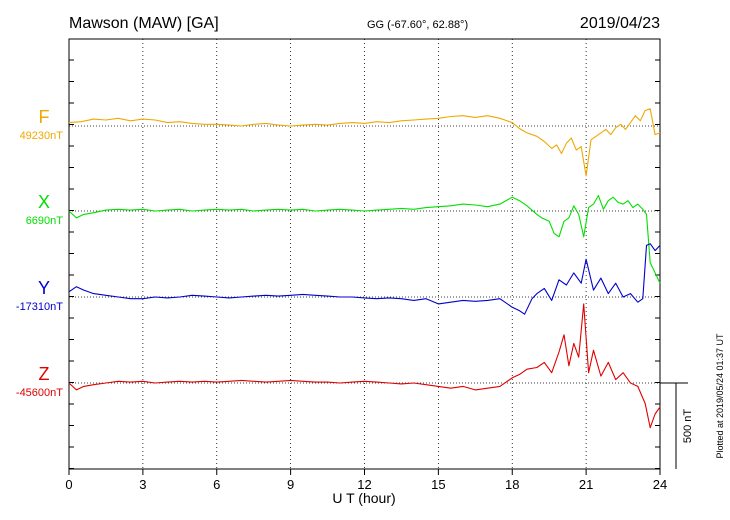 Image resolution: width=730 pixels, height=520 pixels. Describe the element at coordinates (39, 253) in the screenshot. I see `series-labels: F 49230nT X 6690nT Y -17310nT Z -45600nT` at that location.